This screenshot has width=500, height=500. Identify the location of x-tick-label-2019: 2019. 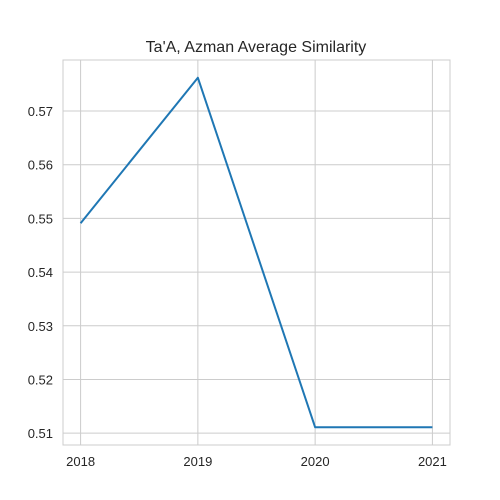
(197, 461).